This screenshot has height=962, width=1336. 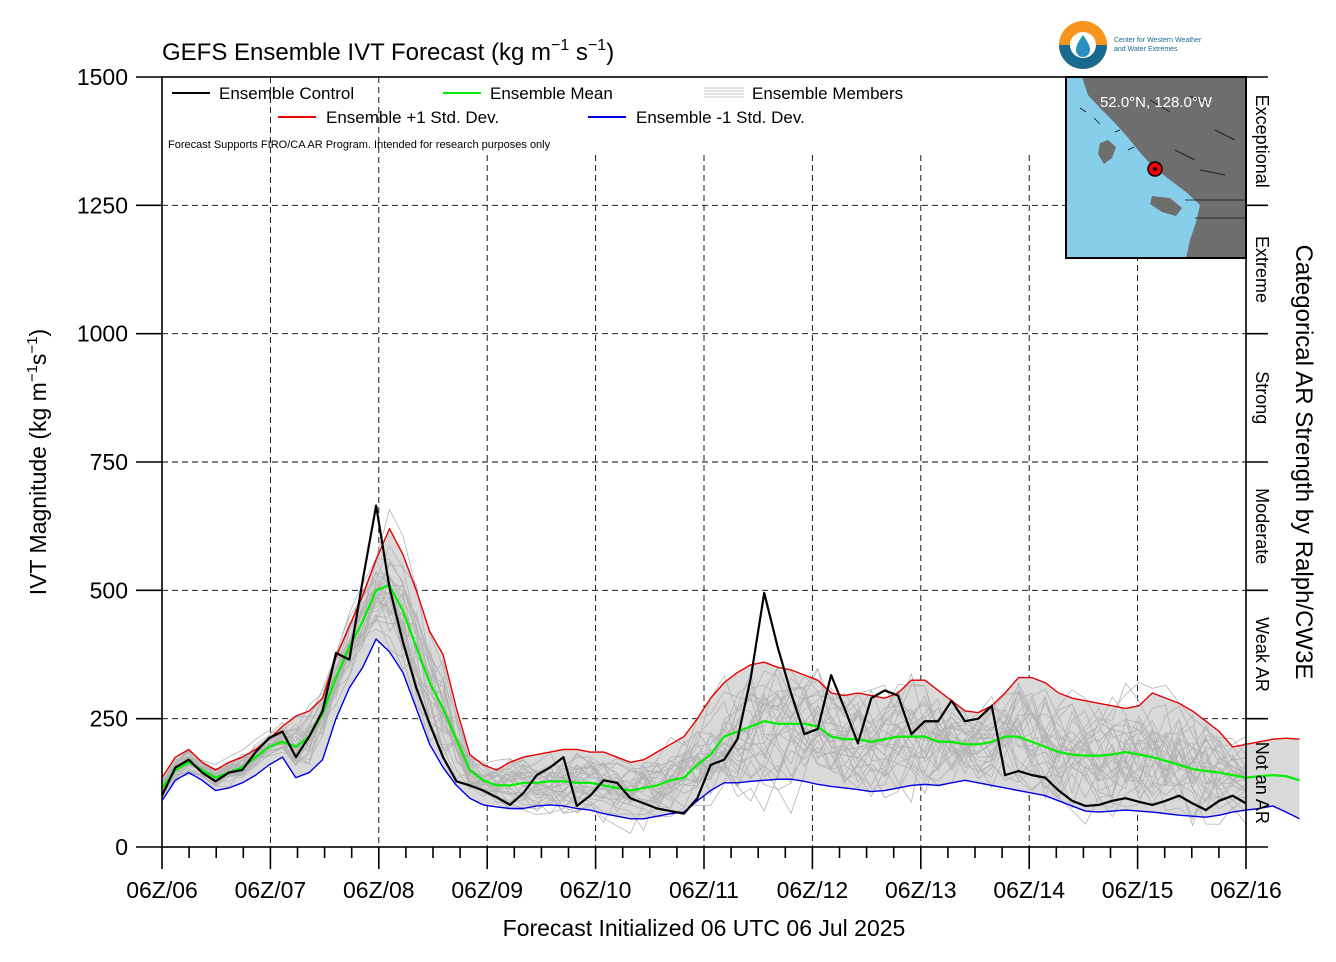 What do you see at coordinates (412, 117) in the screenshot?
I see `legend-plus-label: Ensemble +1 Std. Dev.` at bounding box center [412, 117].